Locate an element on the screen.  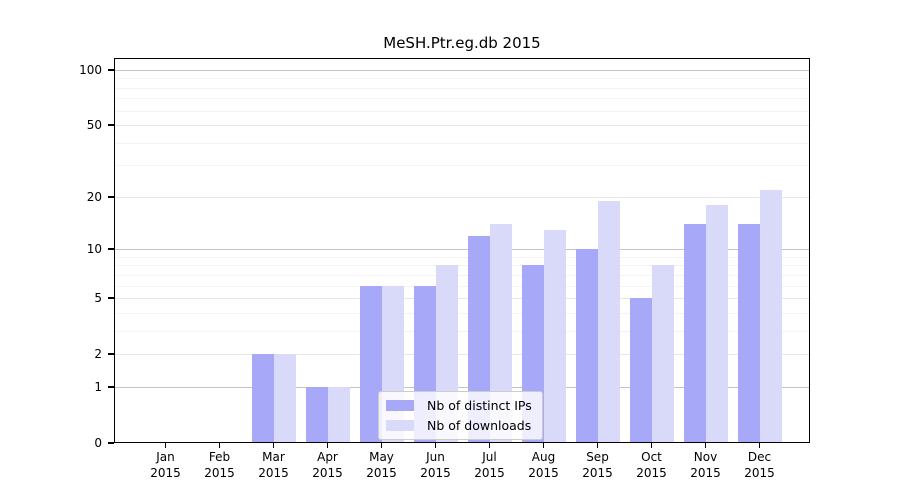
bar-sep-ips is located at coordinates (586, 346).